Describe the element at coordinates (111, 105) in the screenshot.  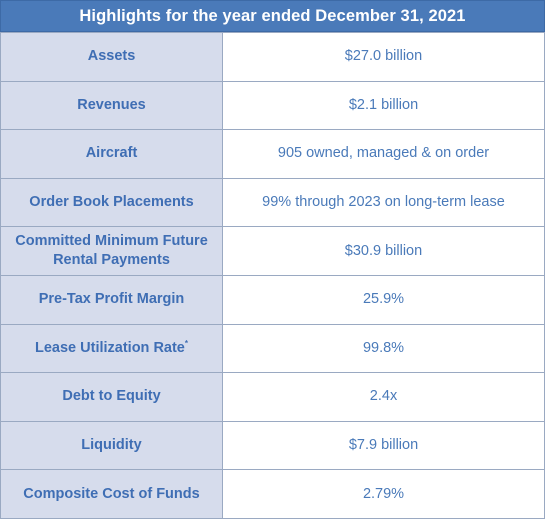
I see `row-label: Revenues` at that location.